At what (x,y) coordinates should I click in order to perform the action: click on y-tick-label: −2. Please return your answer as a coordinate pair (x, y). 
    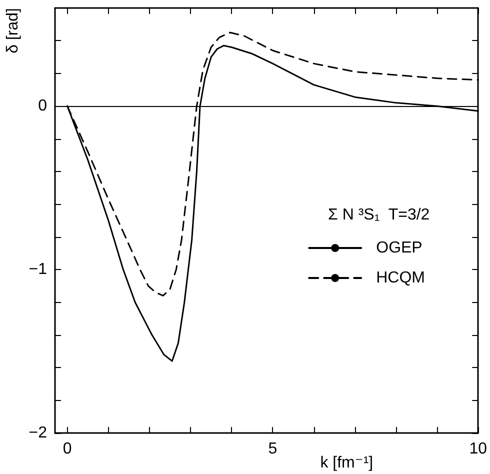
    Looking at the image, I should click on (38, 433).